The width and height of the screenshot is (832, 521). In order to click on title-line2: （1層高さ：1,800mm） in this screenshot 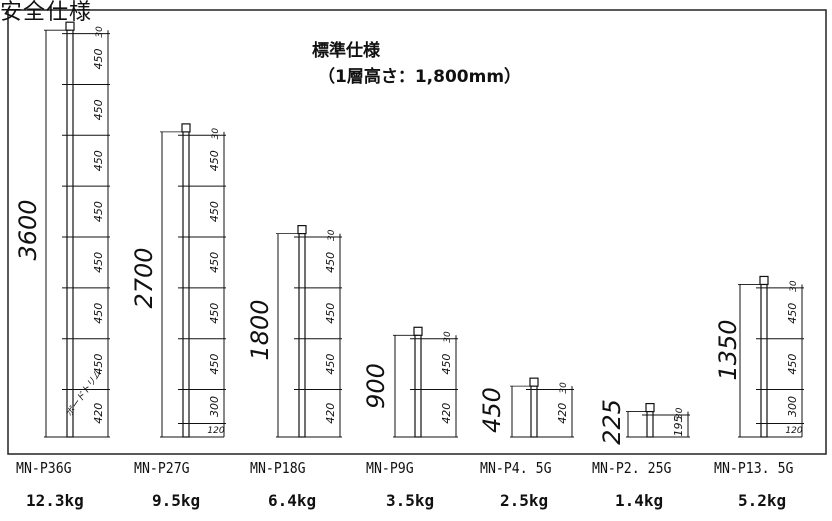, I will do `click(420, 77)`.